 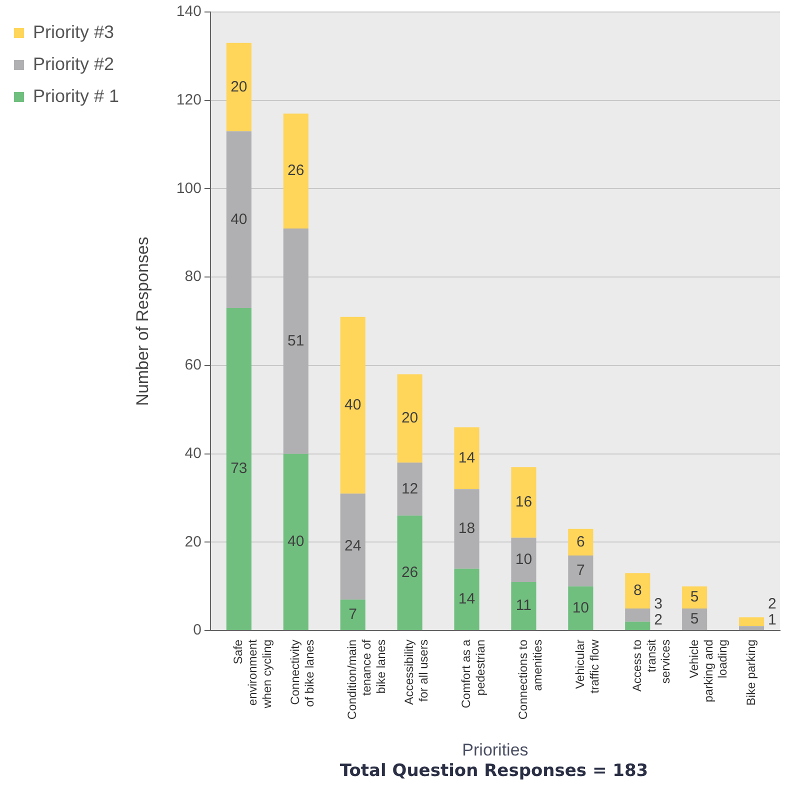 I want to click on text: Total Question Responses = 183, so click(x=494, y=771).